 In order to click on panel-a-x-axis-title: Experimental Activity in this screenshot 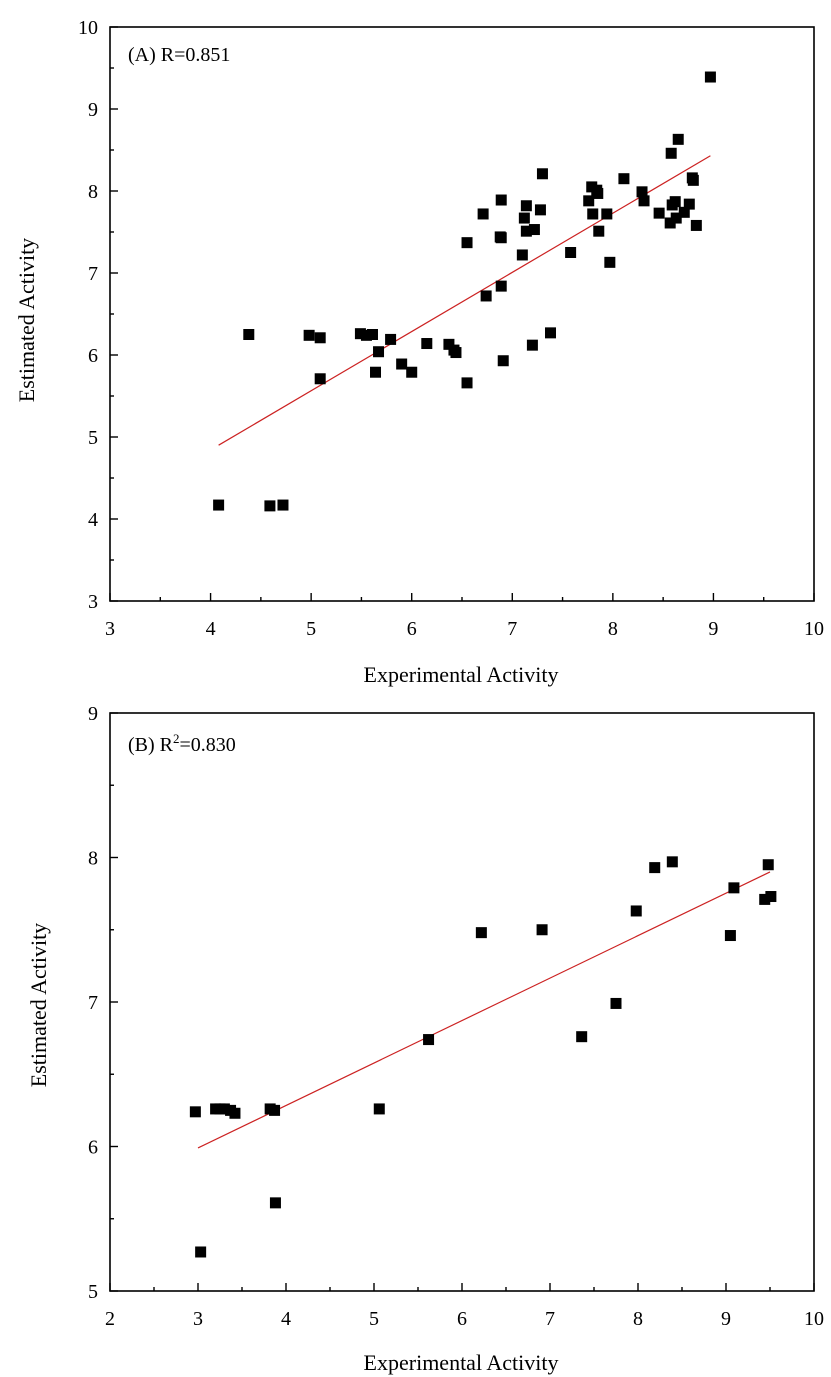, I will do `click(461, 674)`.